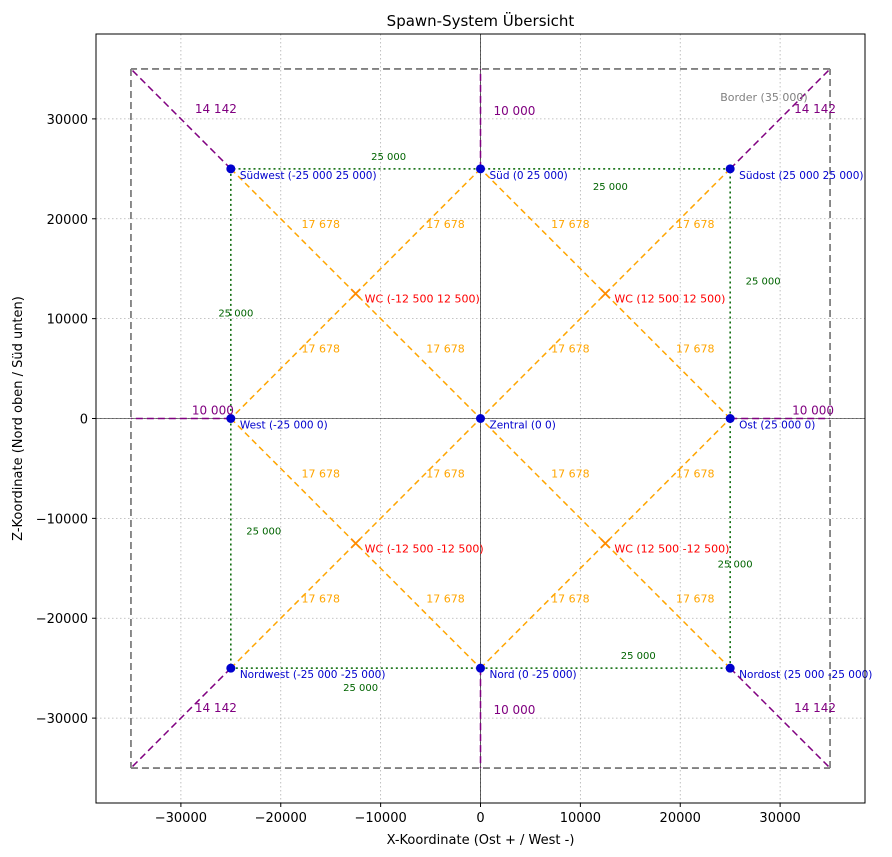 This screenshot has width=892, height=857. I want to click on y-tick-label: 20000, so click(67, 220).